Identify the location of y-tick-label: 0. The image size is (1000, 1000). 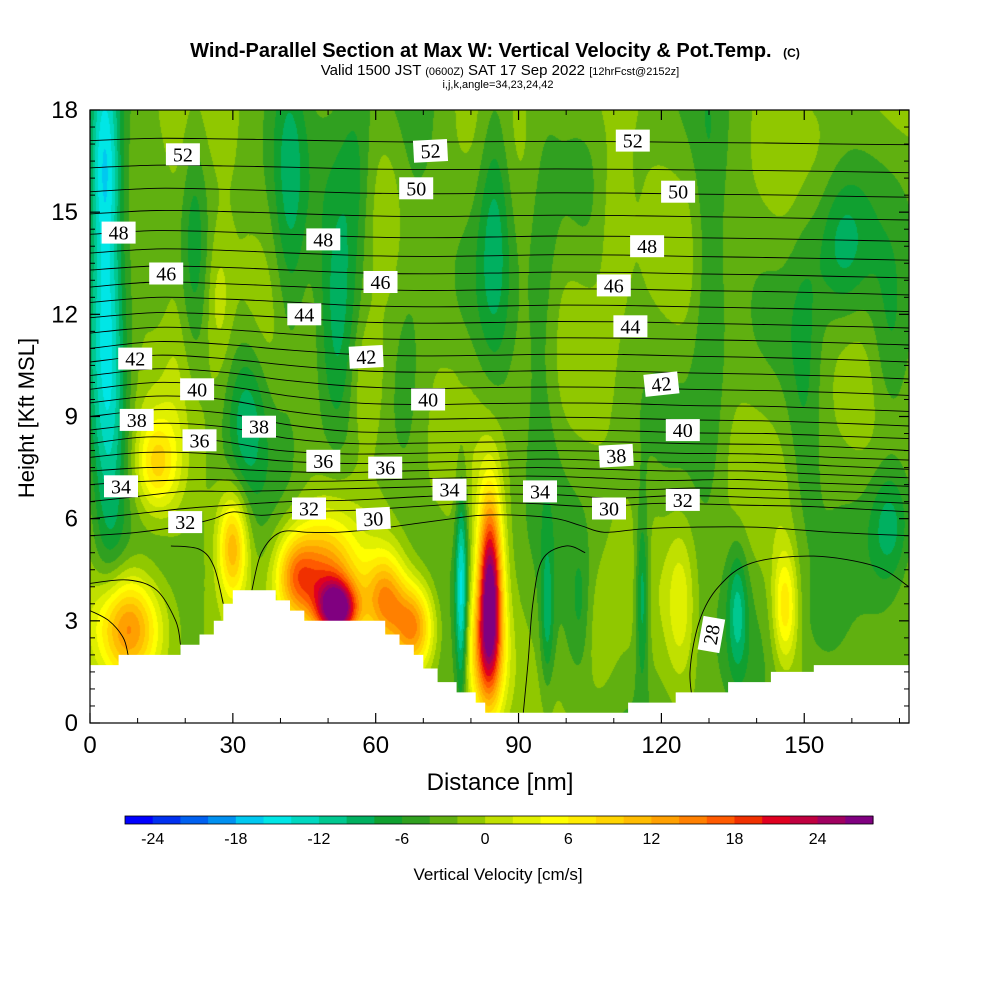
(71, 723).